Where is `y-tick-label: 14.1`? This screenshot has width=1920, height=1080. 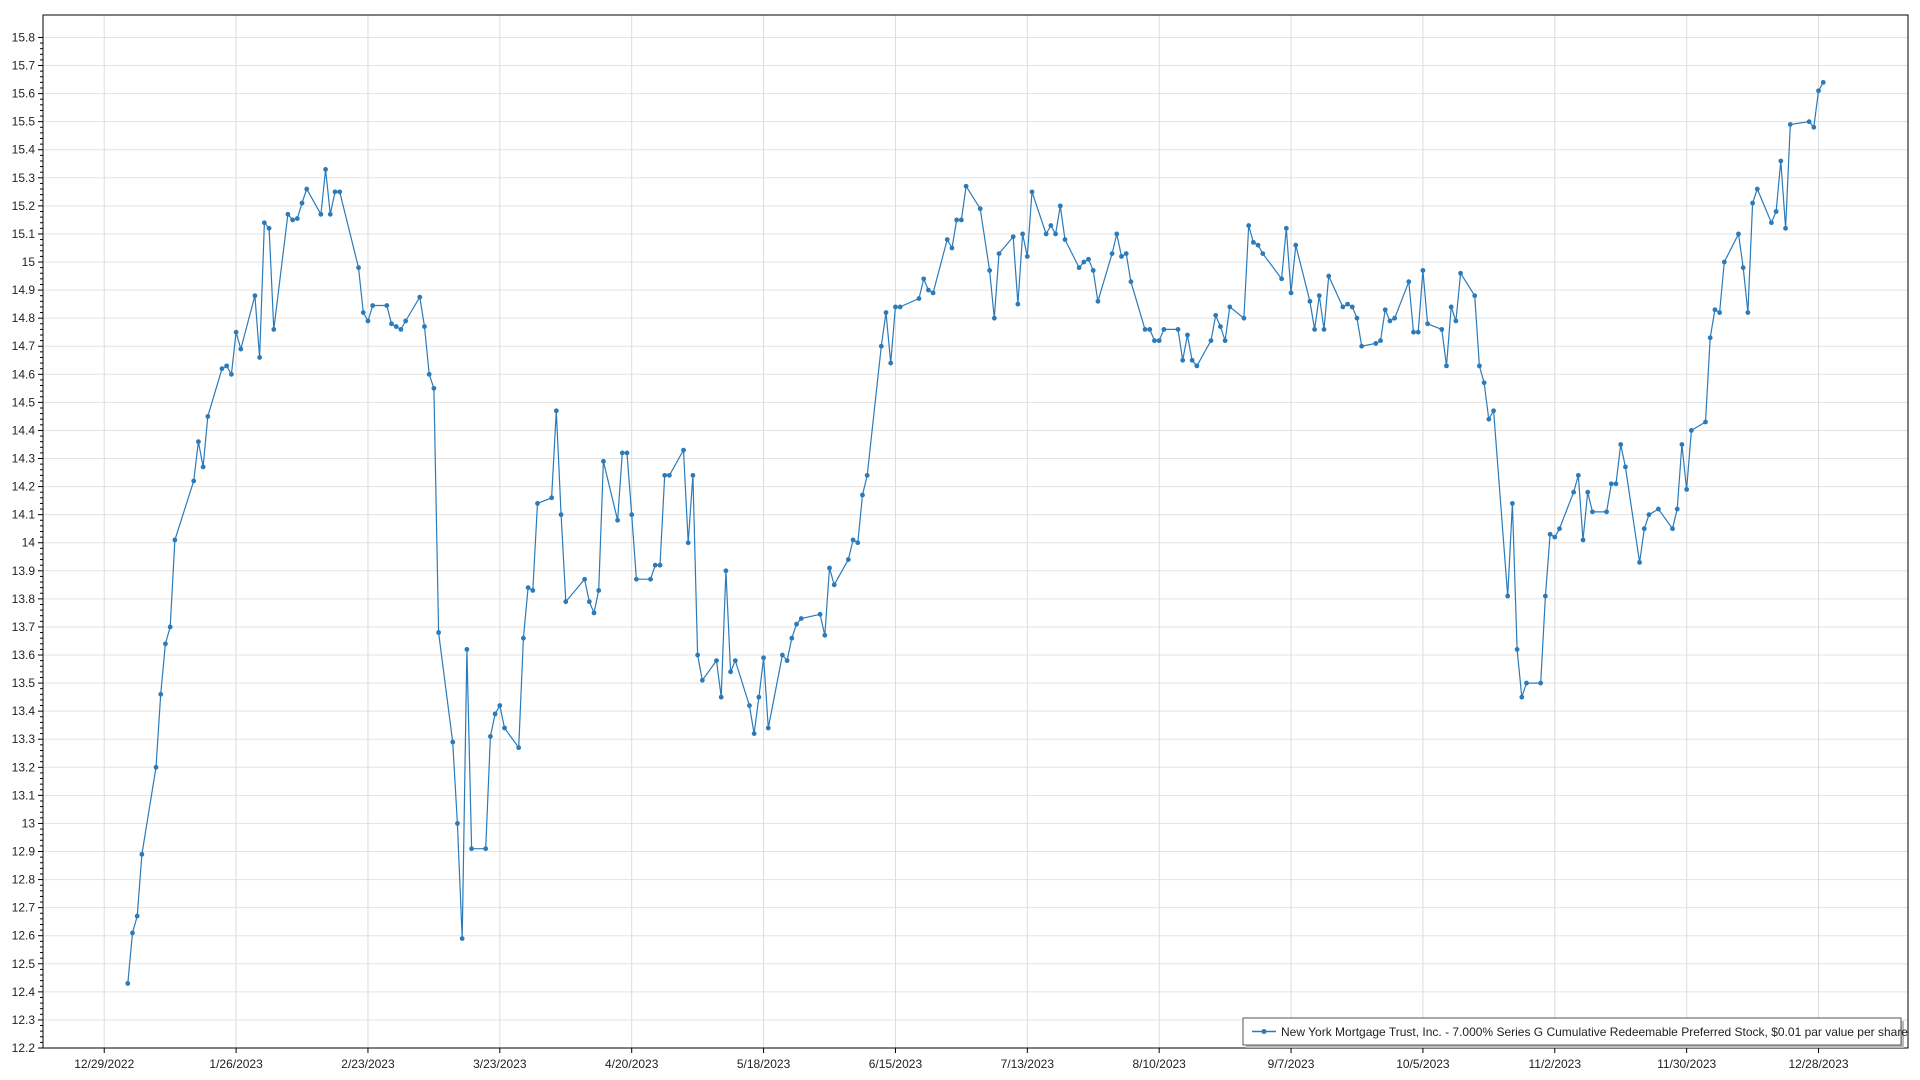
y-tick-label: 14.1 is located at coordinates (24, 515).